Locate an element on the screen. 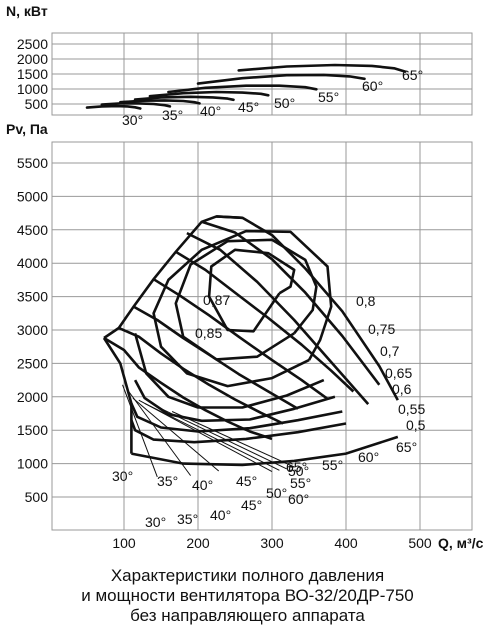 Image resolution: width=495 pixels, height=642 pixels. pressure-y-tick-label: 500 is located at coordinates (37, 497).